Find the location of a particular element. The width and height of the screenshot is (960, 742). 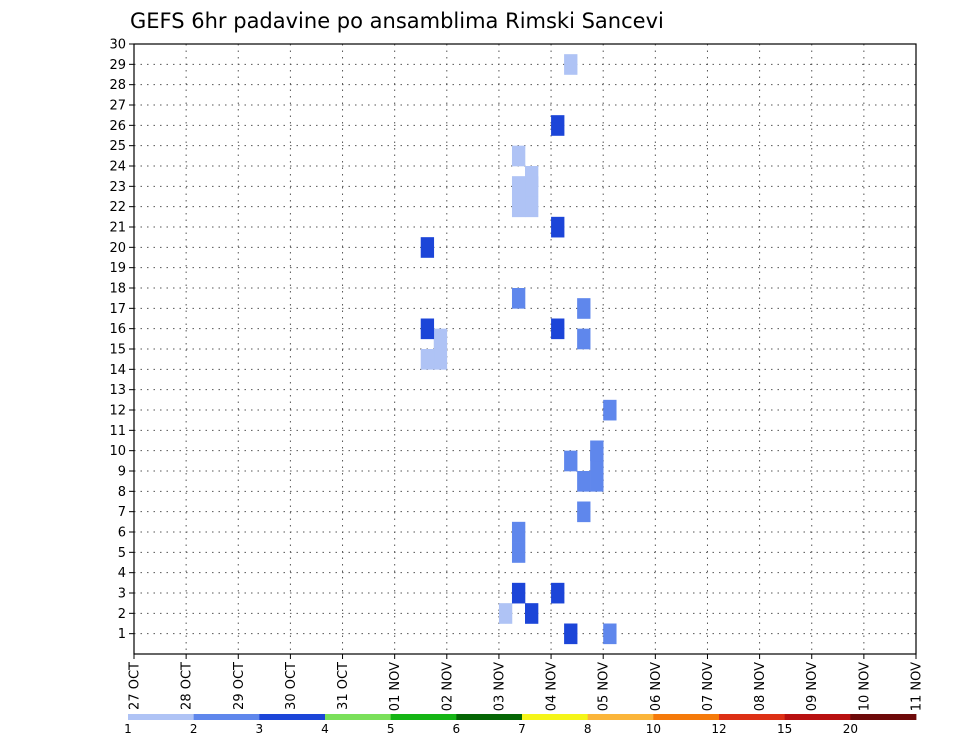

y-tick-label: 16 is located at coordinates (117, 329).